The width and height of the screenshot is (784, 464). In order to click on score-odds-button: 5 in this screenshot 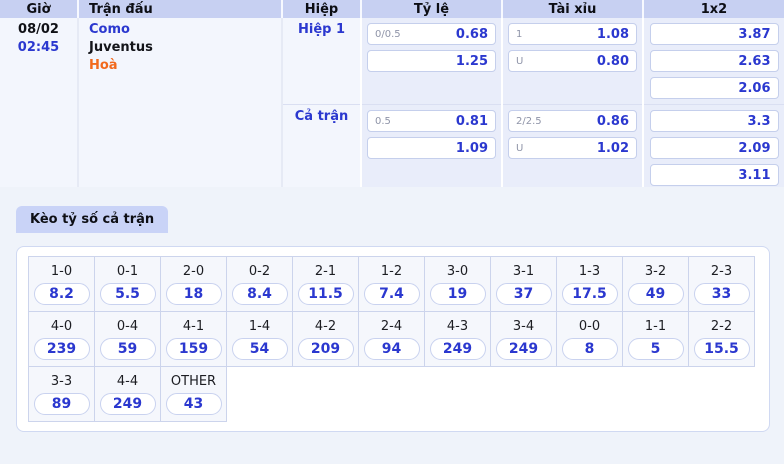, I will do `click(655, 349)`.